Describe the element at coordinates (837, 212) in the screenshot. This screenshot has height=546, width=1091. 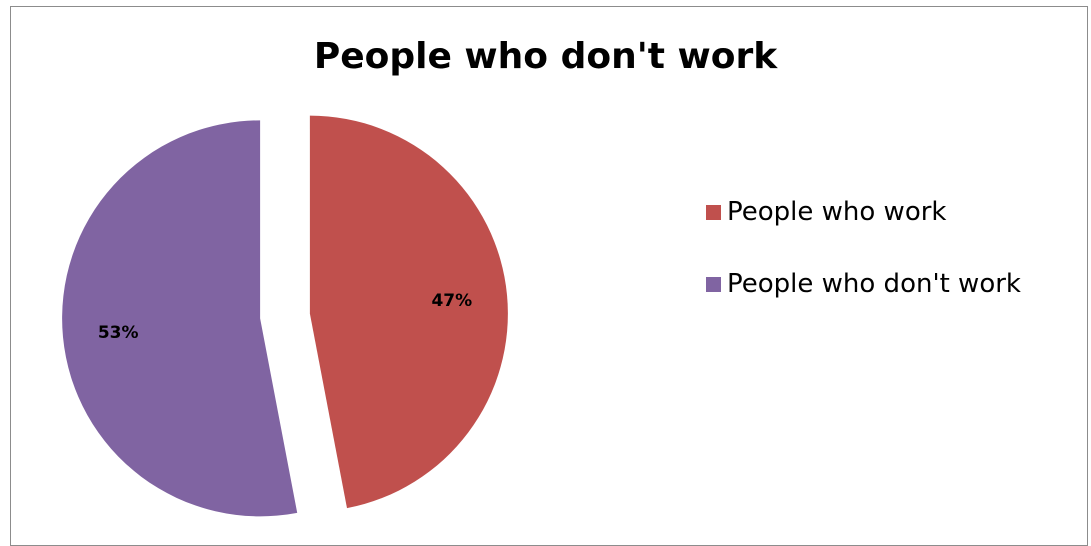
I see `legend-label: People who work` at that location.